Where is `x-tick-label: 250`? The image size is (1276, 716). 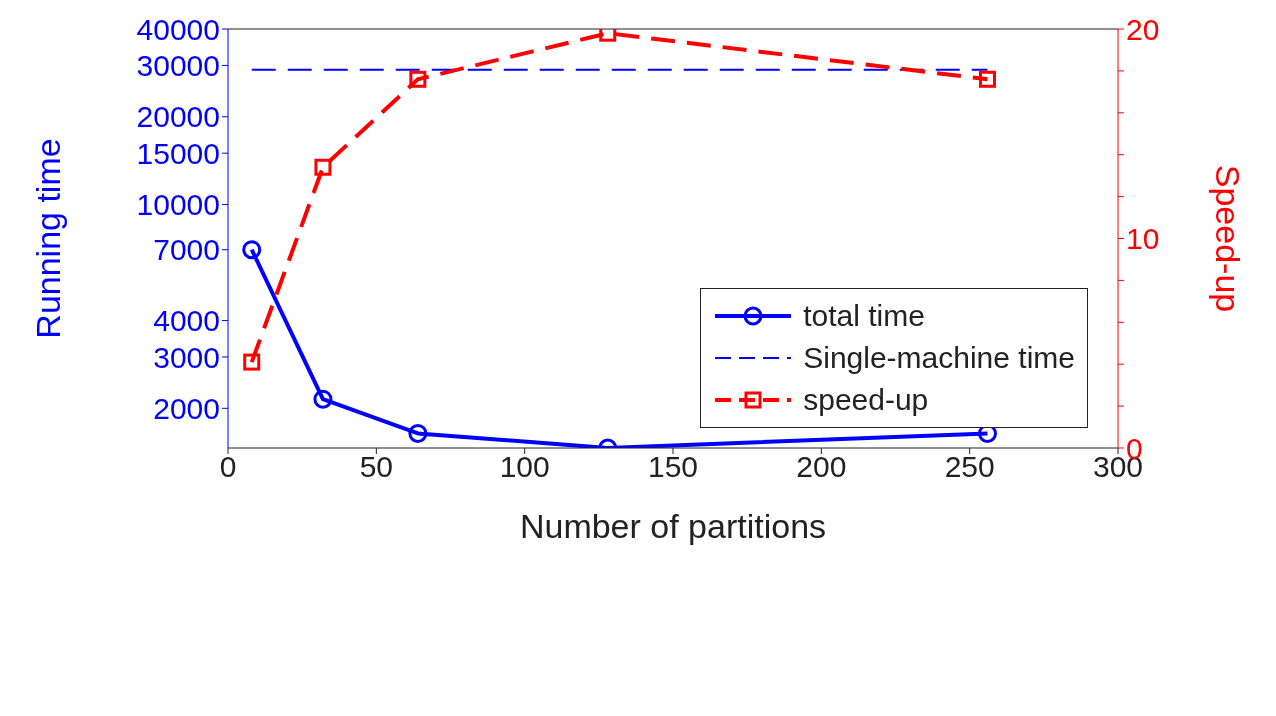
x-tick-label: 250 is located at coordinates (969, 467).